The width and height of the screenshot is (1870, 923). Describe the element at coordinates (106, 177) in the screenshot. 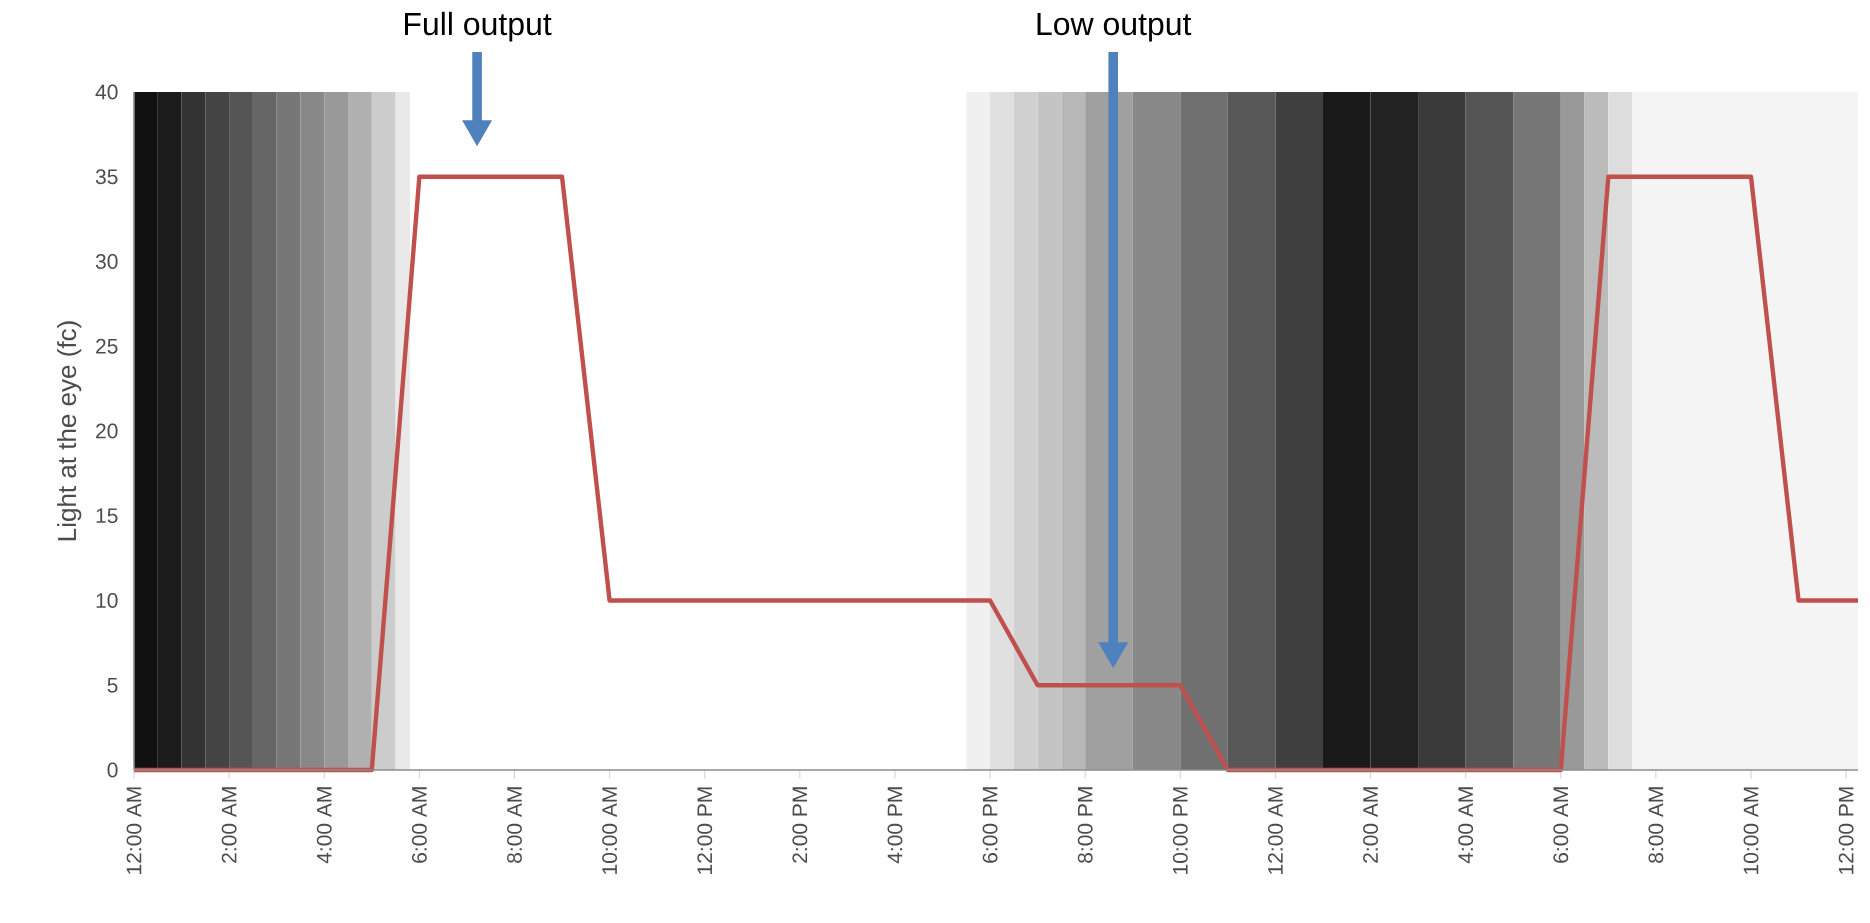

I see `y-tick-label: 35` at that location.